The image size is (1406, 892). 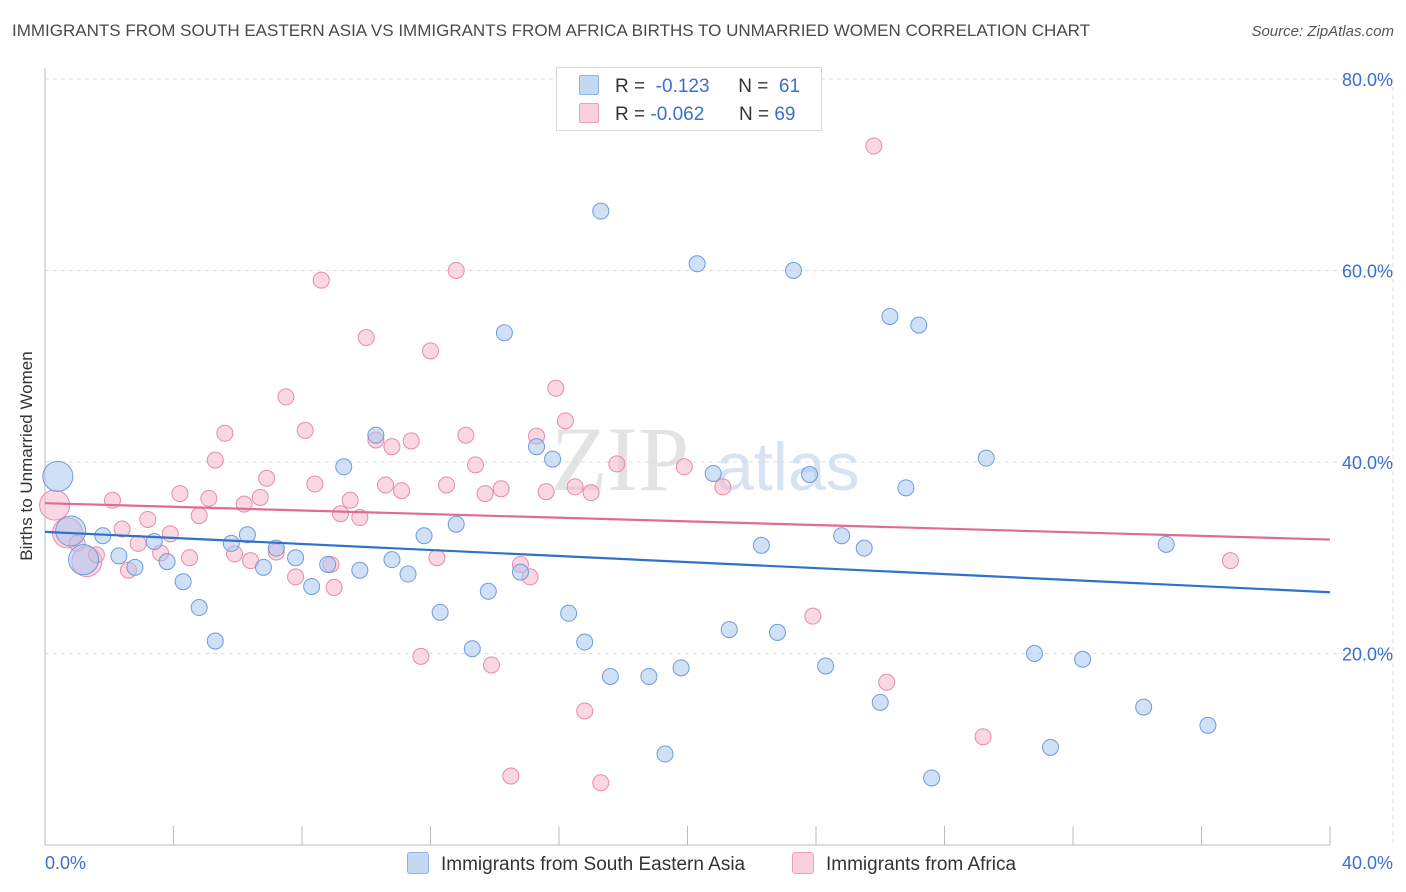 What do you see at coordinates (589, 113) in the screenshot?
I see `legend-swatch-series2` at bounding box center [589, 113].